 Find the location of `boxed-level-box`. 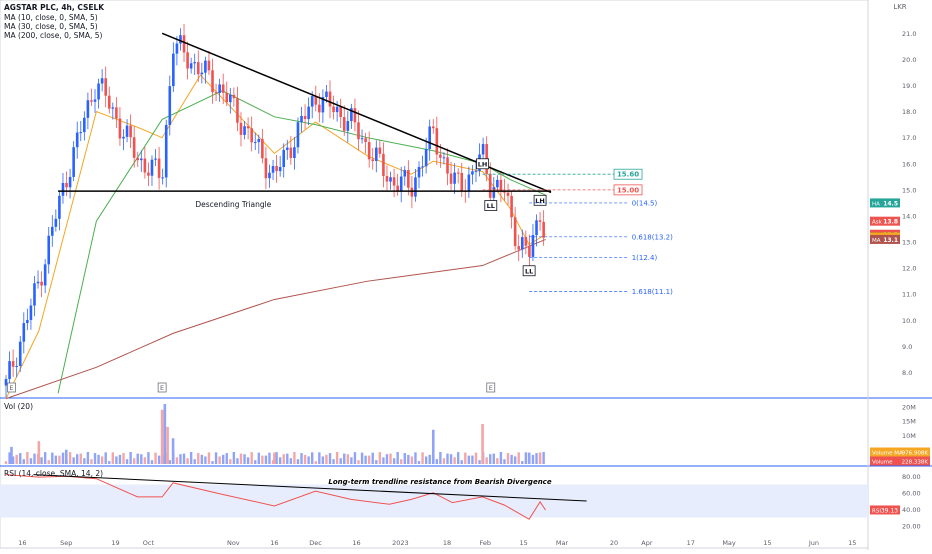

boxed-level-box is located at coordinates (628, 190).